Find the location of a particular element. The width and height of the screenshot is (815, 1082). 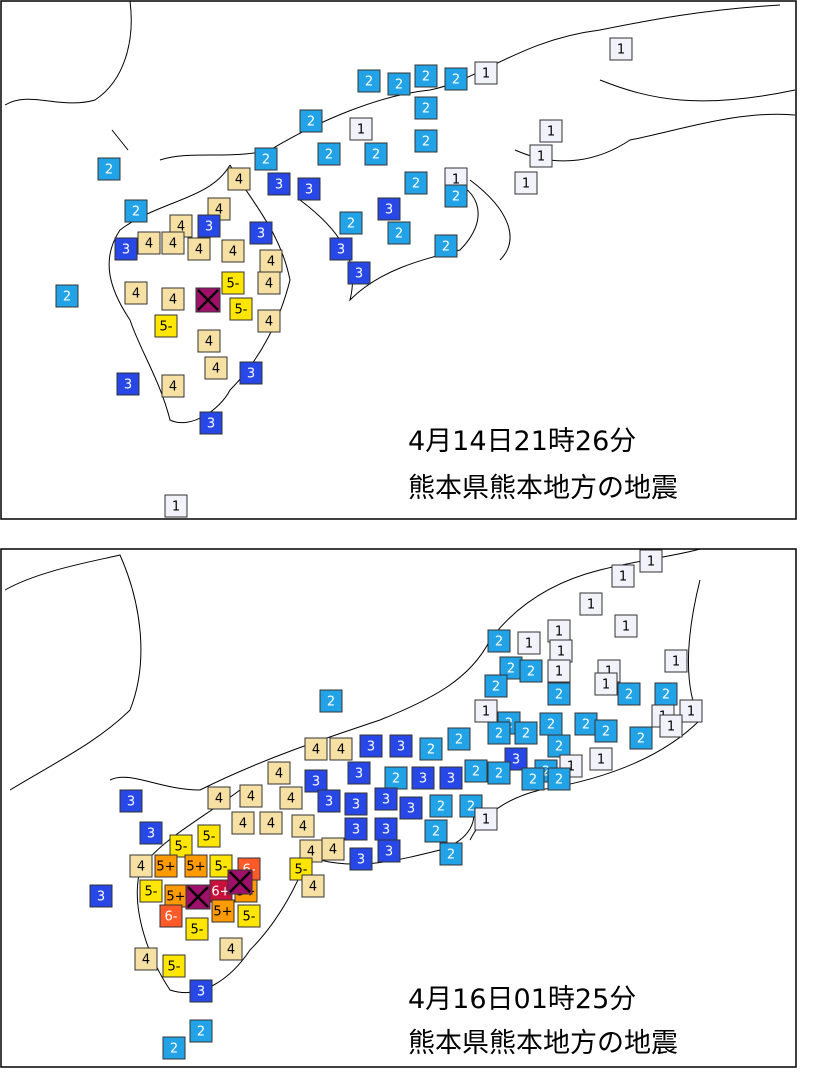

intensity-label: 5+ is located at coordinates (175, 897).